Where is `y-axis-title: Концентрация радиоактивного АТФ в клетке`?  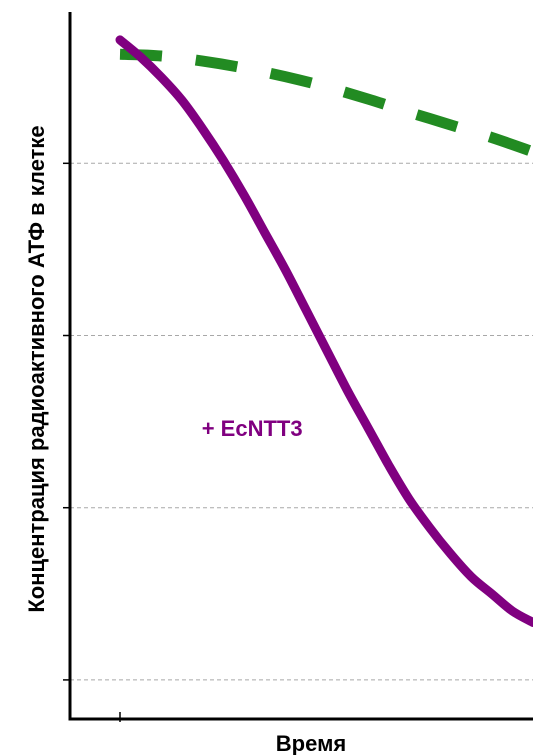
y-axis-title: Концентрация радиоактивного АТФ в клетке is located at coordinates (36, 368).